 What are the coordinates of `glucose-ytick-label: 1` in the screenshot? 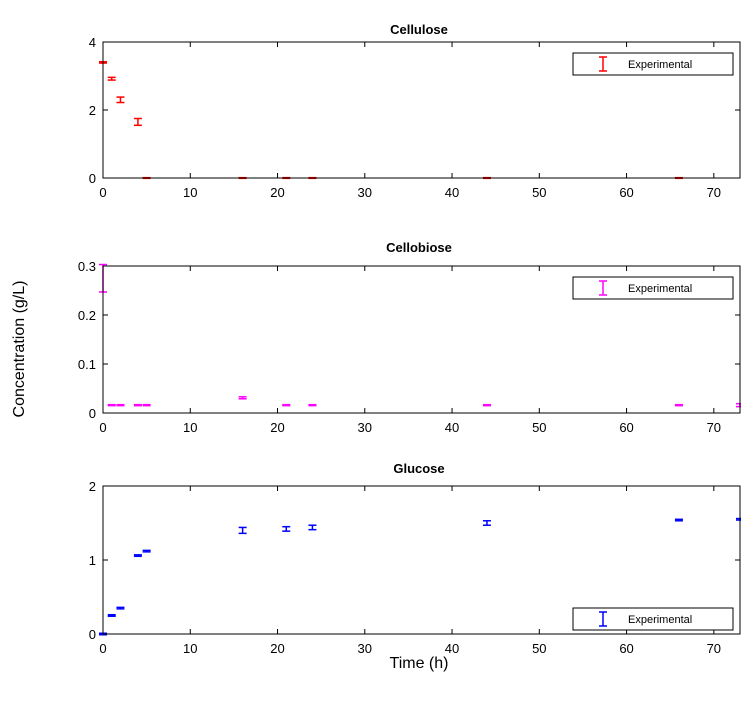 It's located at (92, 560).